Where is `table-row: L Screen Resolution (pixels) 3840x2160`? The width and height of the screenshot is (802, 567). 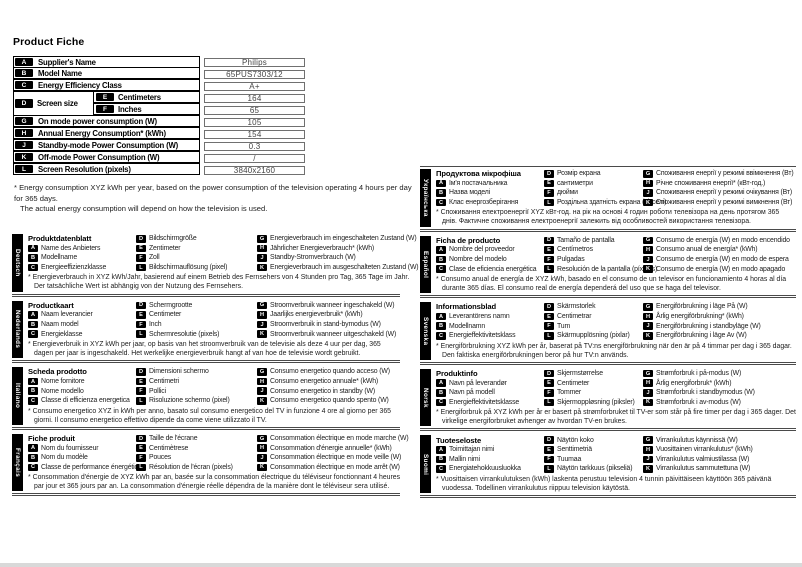 table-row: L Screen Resolution (pixels) 3840x2160 is located at coordinates (159, 169).